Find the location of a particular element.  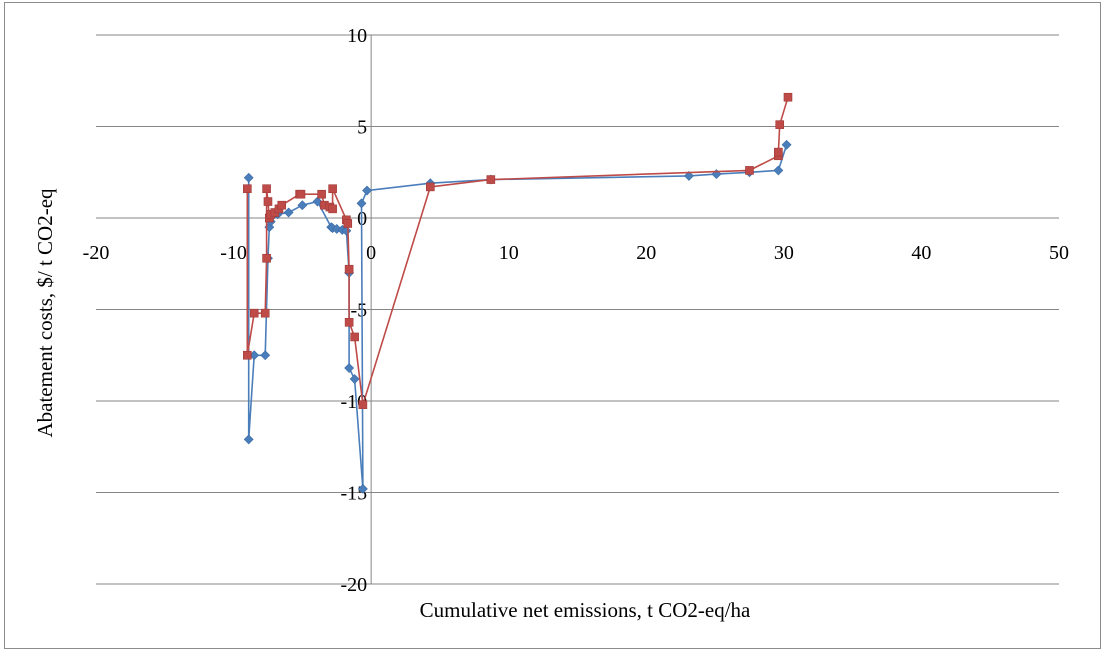

x-tick-labels: -20 -10 0 10 20 30 40 50 is located at coordinates (576, 253).